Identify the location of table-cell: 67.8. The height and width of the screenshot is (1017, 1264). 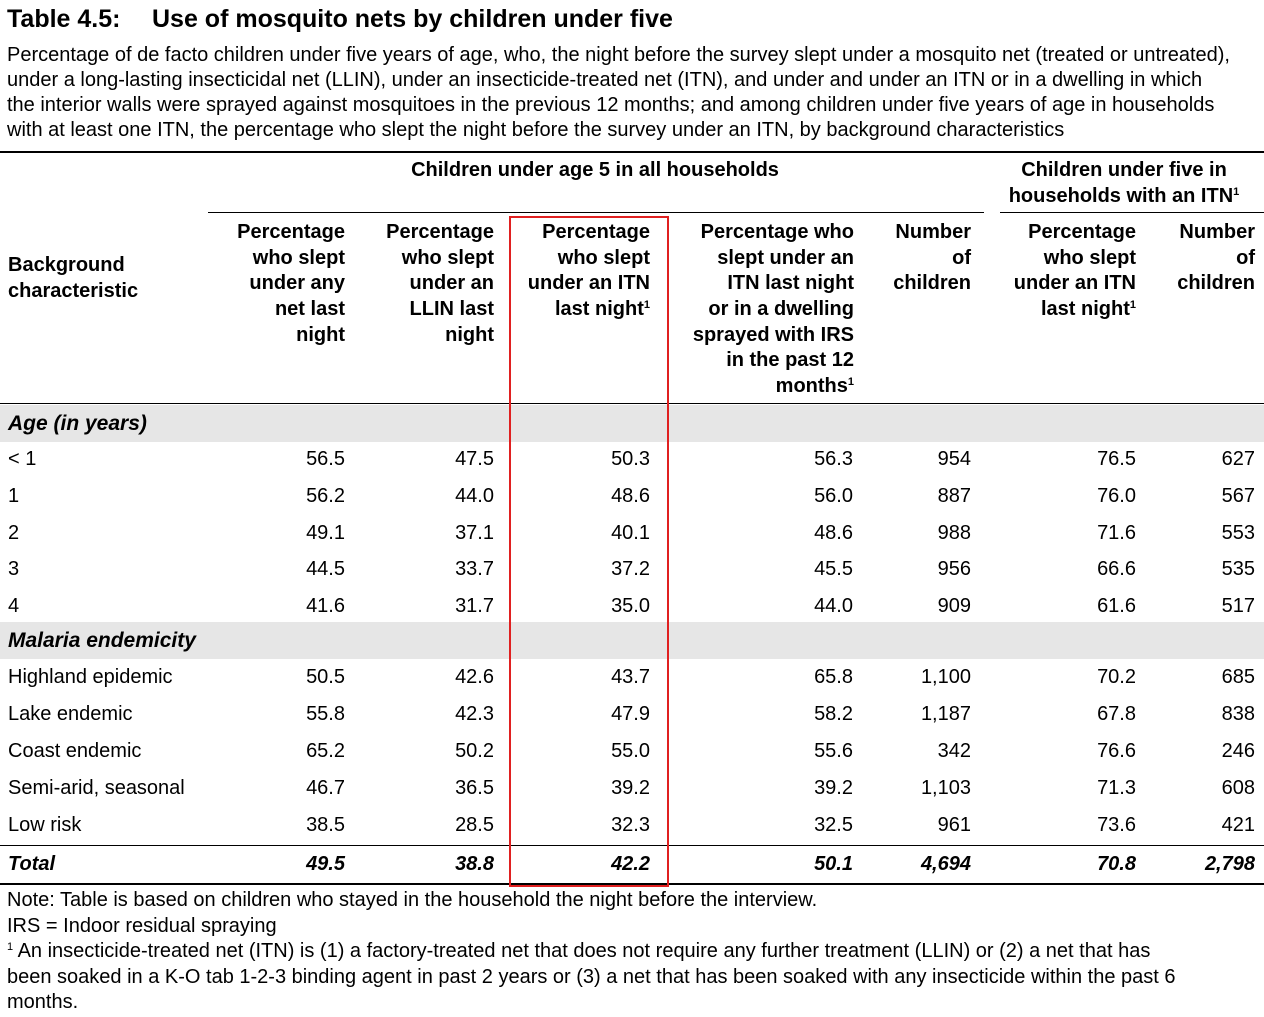
(1116, 714).